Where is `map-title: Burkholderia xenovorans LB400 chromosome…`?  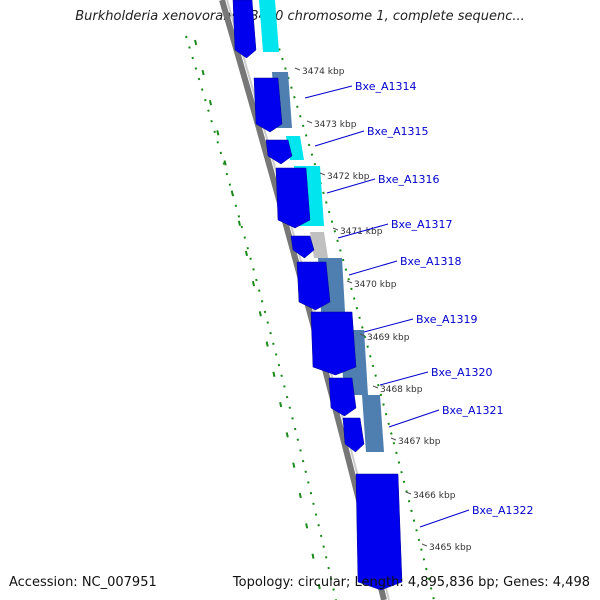 map-title: Burkholderia xenovorans LB400 chromosome… is located at coordinates (300, 16).